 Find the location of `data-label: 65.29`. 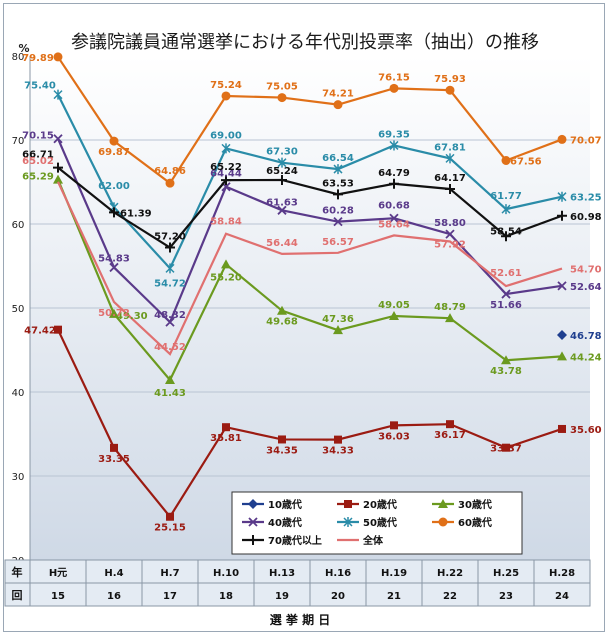

data-label: 65.29 is located at coordinates (38, 177).